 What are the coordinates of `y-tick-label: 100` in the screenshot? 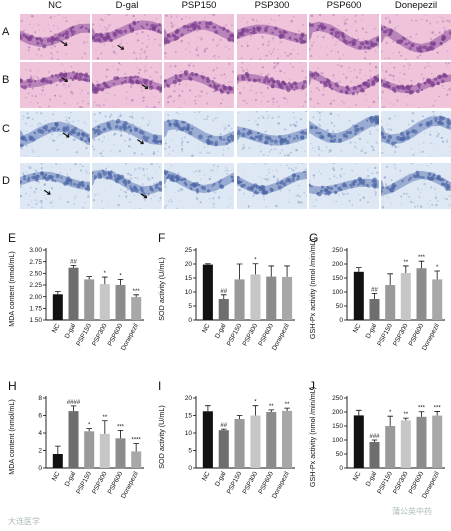 It's located at (337, 440).